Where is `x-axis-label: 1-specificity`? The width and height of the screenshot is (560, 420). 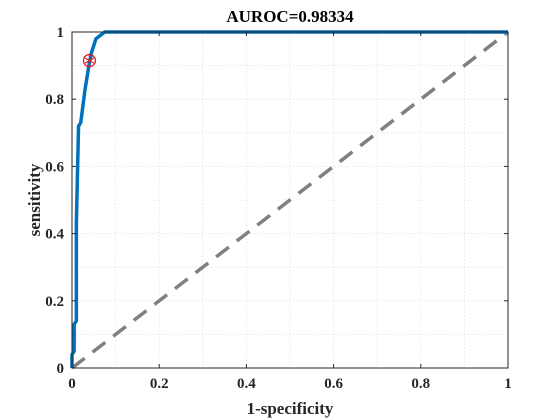
x-axis-label: 1-specificity is located at coordinates (290, 408).